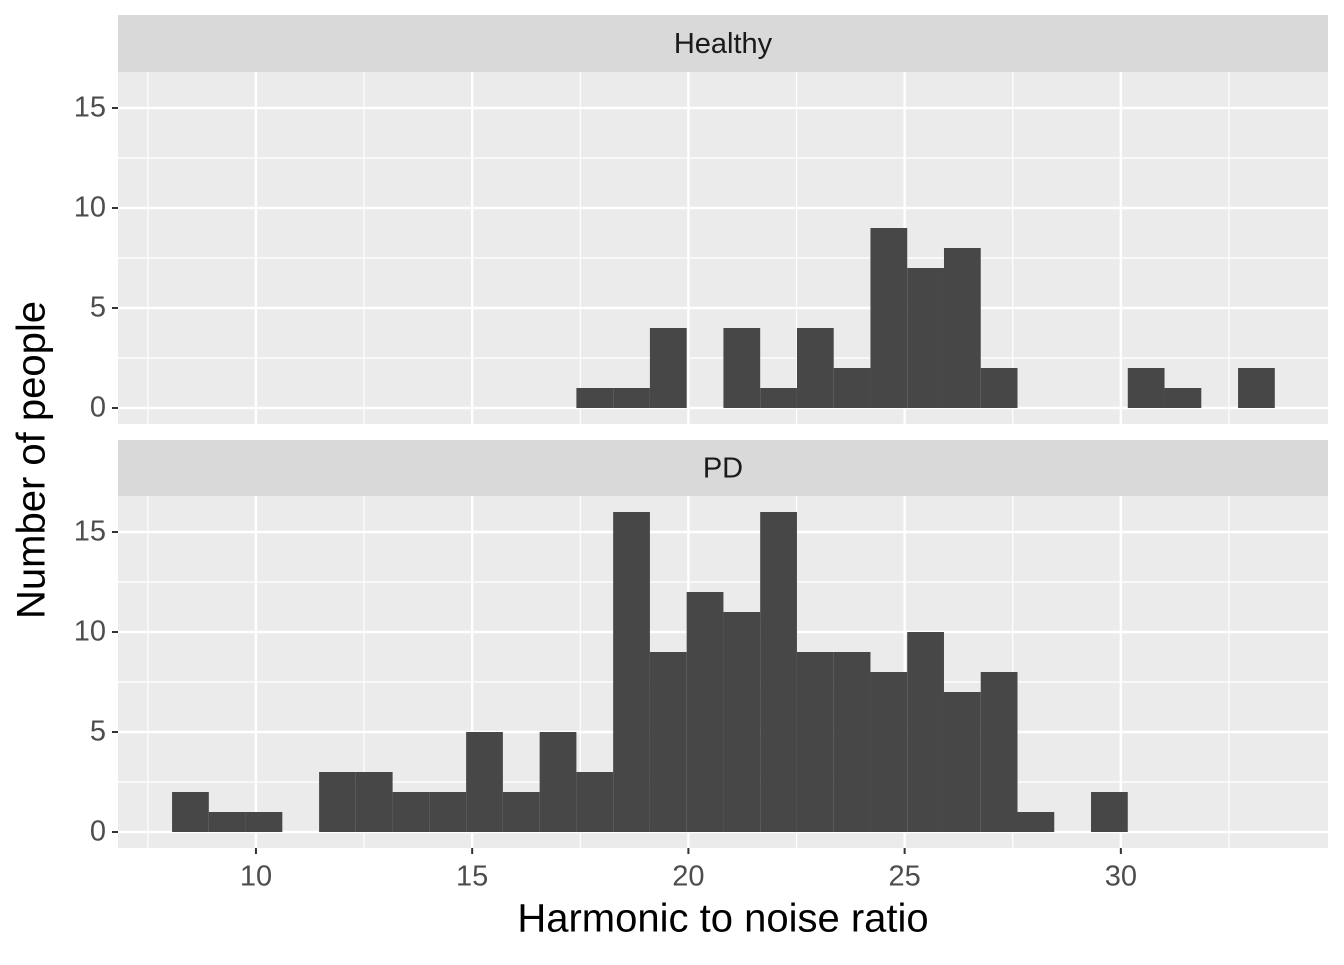 This screenshot has height=965, width=1344. I want to click on x-tick-label: 25, so click(904, 877).